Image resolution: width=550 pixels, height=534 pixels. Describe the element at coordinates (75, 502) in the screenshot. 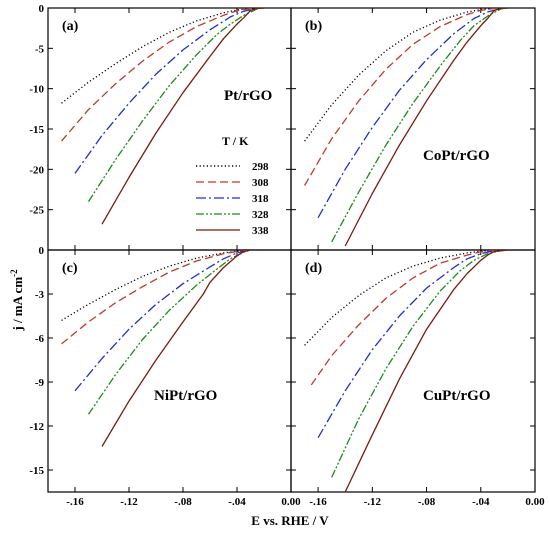

I see `panel-c-xtick-label-0: -.16` at that location.